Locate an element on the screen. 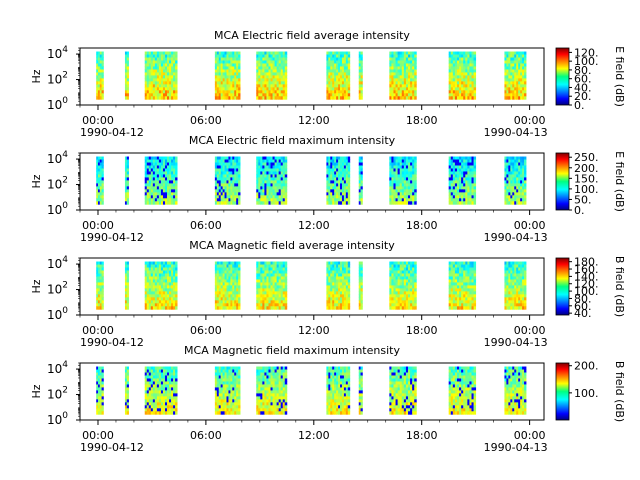 Image resolution: width=640 pixels, height=480 pixels. x-tick-label: 00:00 is located at coordinates (98, 225).